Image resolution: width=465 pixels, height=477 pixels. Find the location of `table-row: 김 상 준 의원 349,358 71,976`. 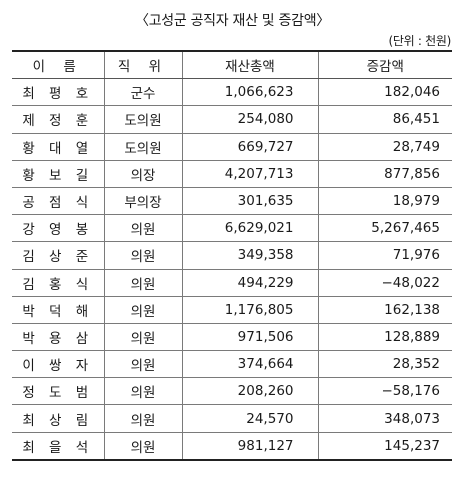

table-row: 김 상 준 의원 349,358 71,976 is located at coordinates (232, 255).